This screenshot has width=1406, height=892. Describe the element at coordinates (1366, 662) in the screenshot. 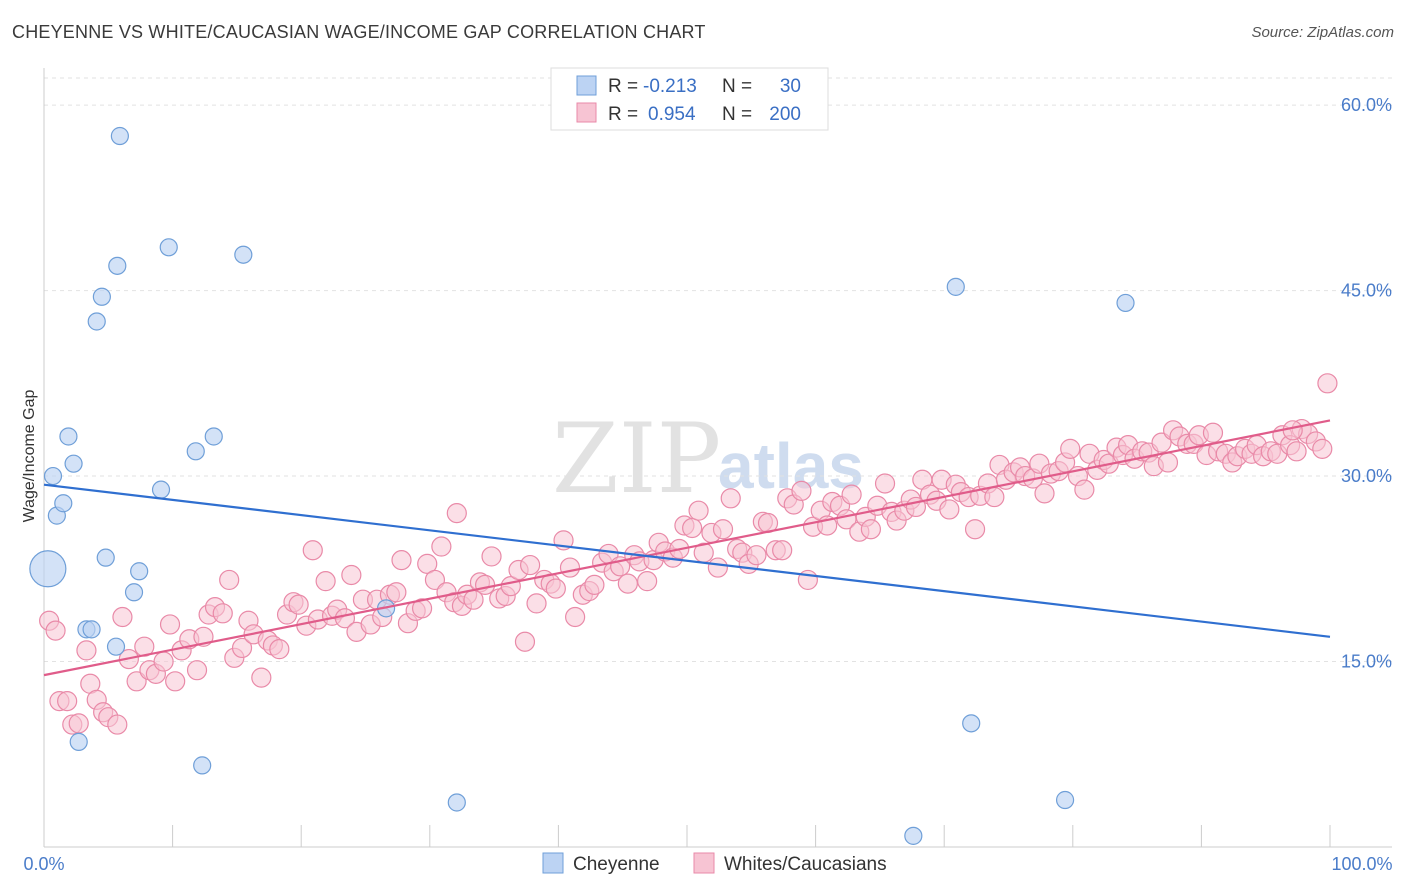

I see `y-tick-label: 15.0%` at that location.